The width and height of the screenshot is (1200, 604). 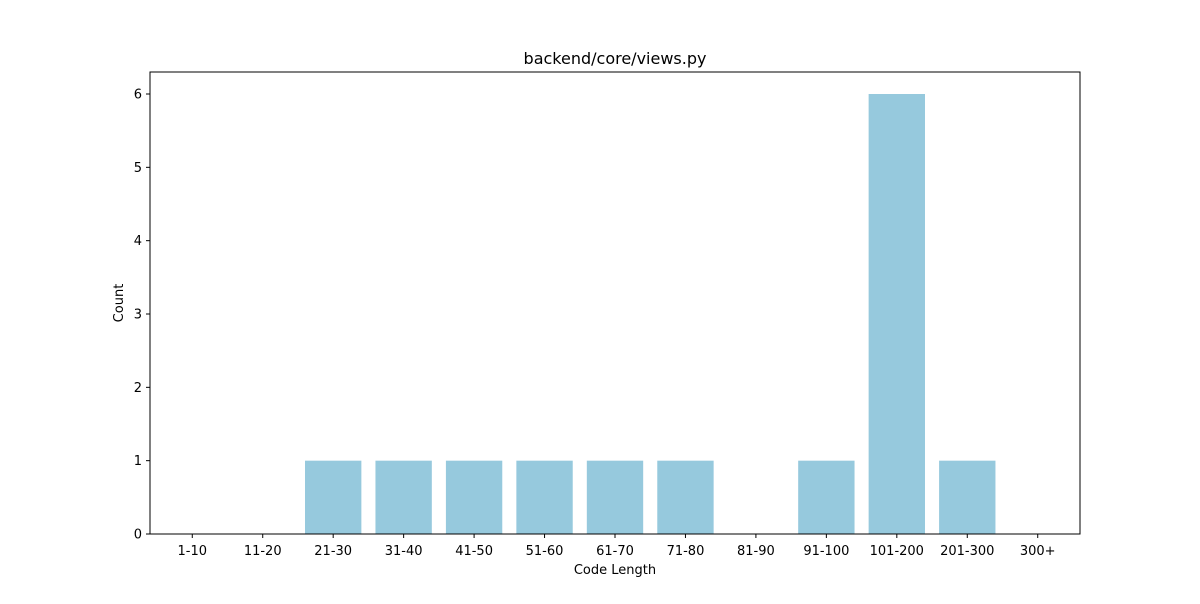 I want to click on x-tick-label: 91-100, so click(x=826, y=551).